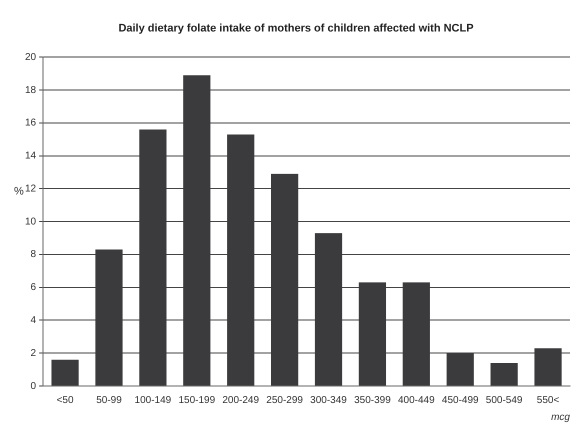 The width and height of the screenshot is (588, 439). What do you see at coordinates (241, 400) in the screenshot?
I see `x-tick-label: 200-249` at bounding box center [241, 400].